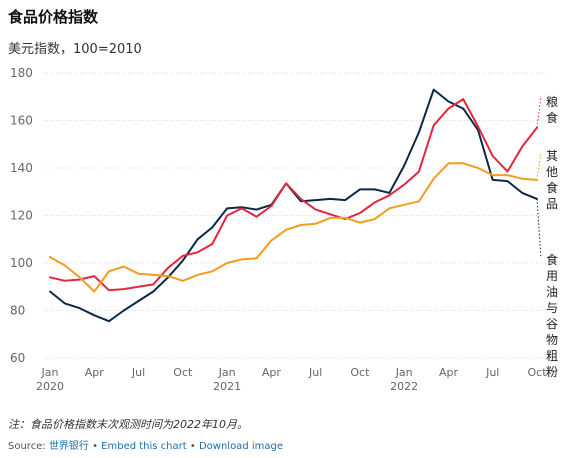  Describe the element at coordinates (539, 111) in the screenshot. I see `label-leader-grains` at that location.